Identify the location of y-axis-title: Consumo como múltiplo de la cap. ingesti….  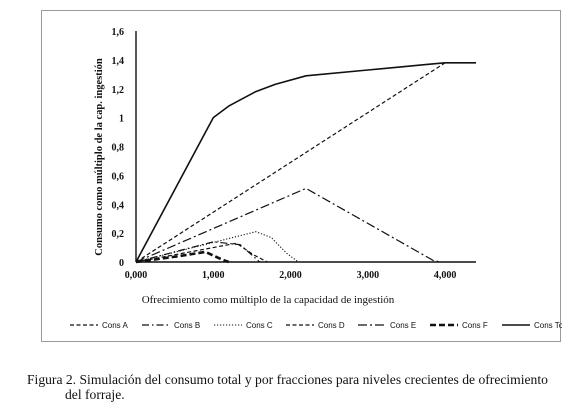
(99, 157).